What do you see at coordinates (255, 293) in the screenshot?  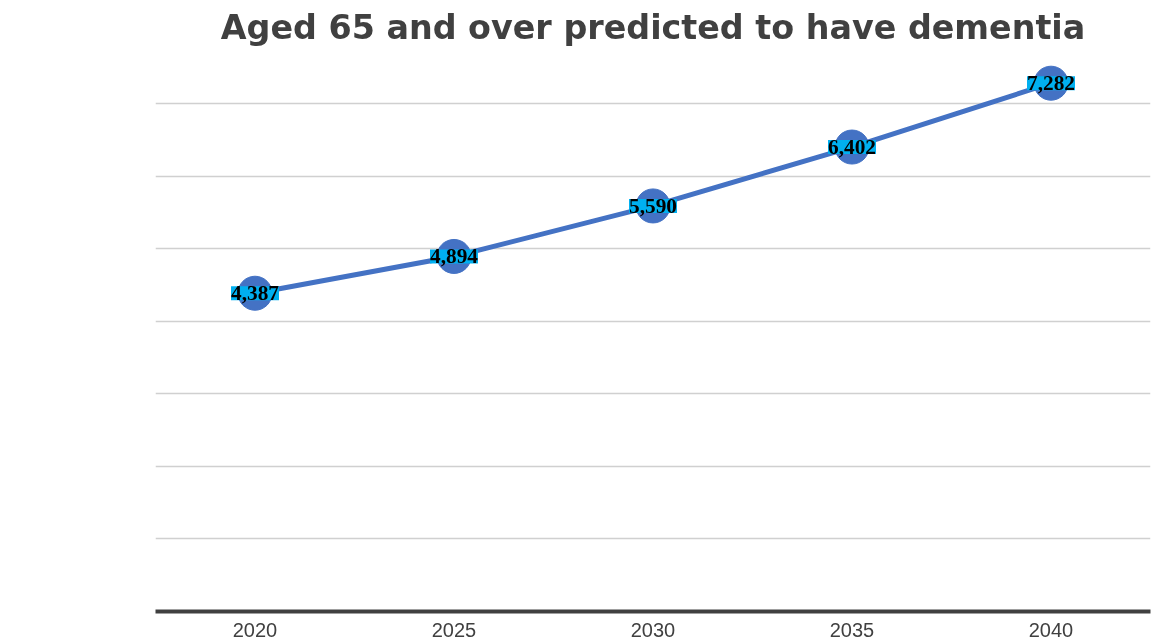 I see `data-label: 4,387` at bounding box center [255, 293].